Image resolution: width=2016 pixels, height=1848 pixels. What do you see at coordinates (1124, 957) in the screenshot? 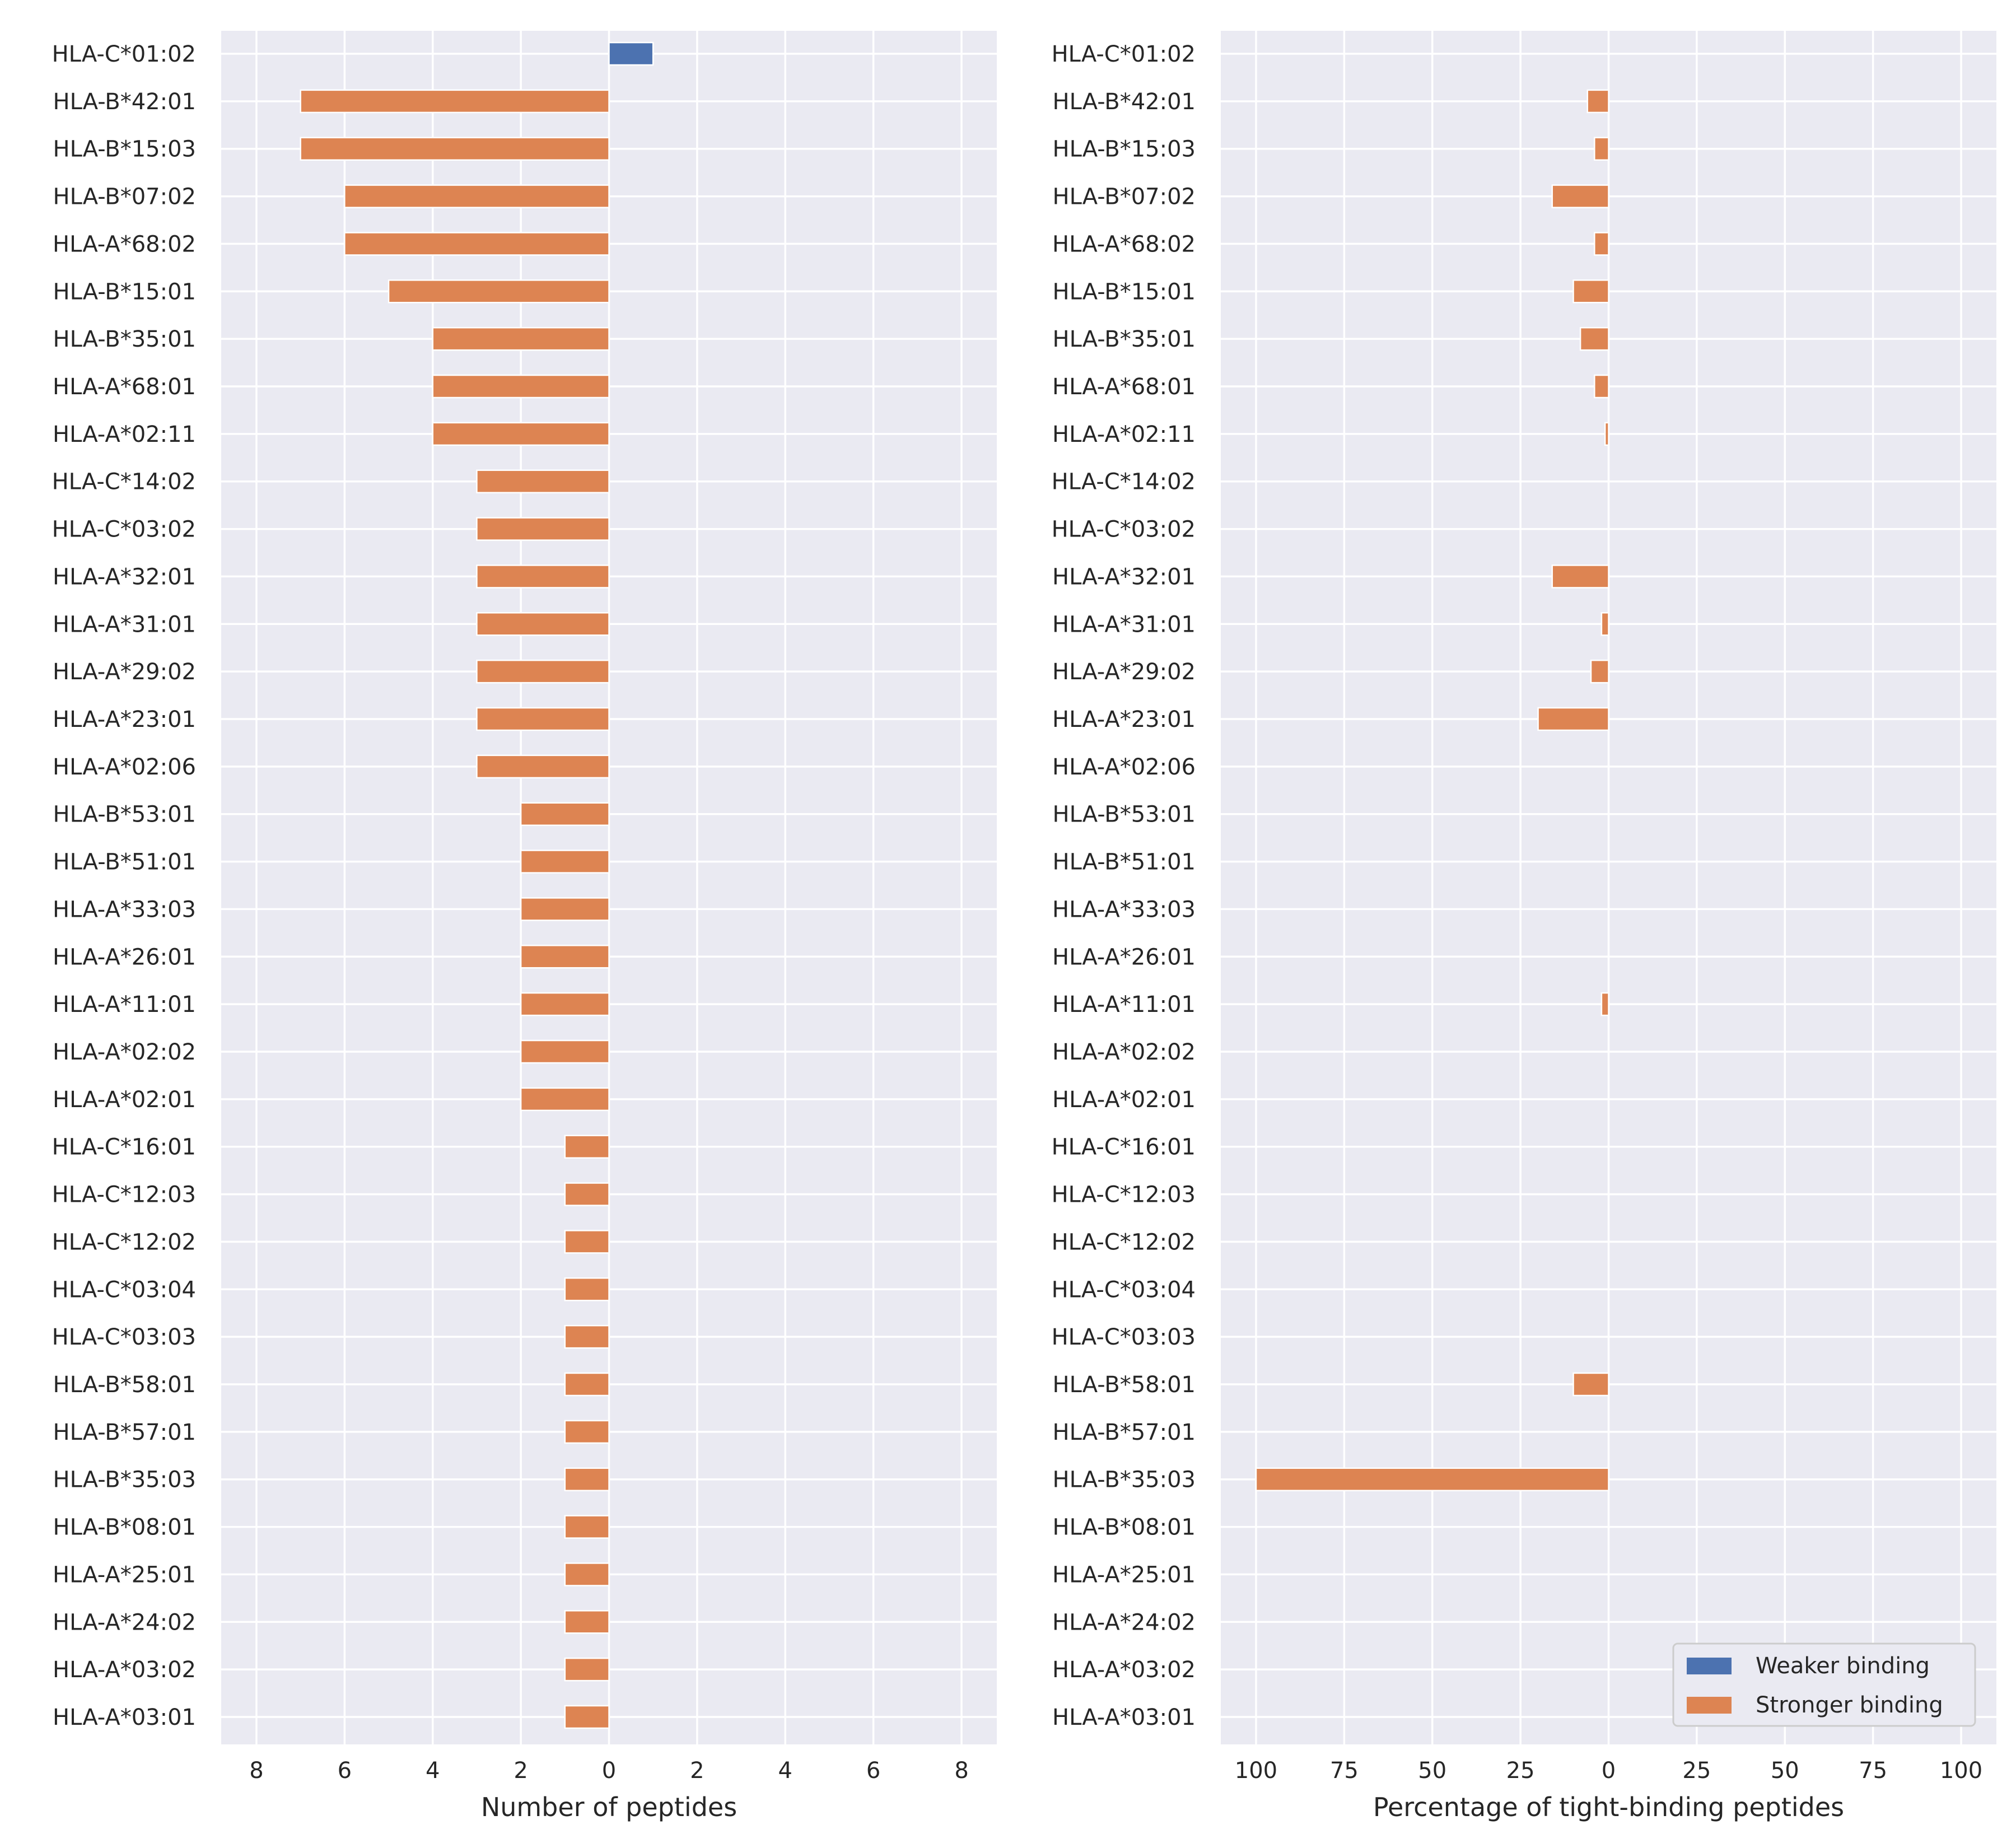
I see `category-label: HLA-A*26:01` at bounding box center [1124, 957].